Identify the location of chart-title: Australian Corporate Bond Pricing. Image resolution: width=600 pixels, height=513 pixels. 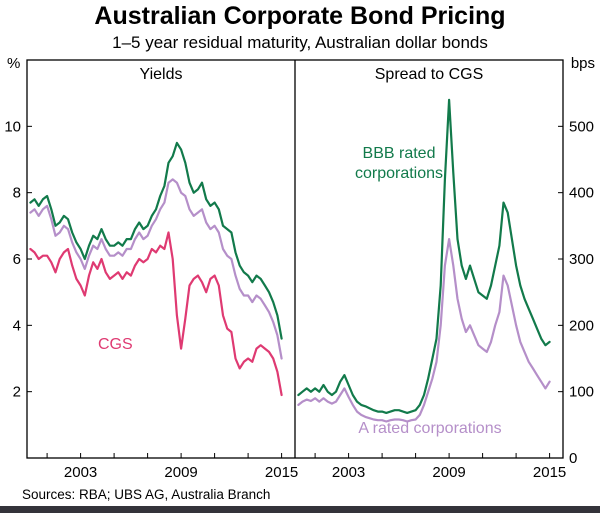
(300, 16).